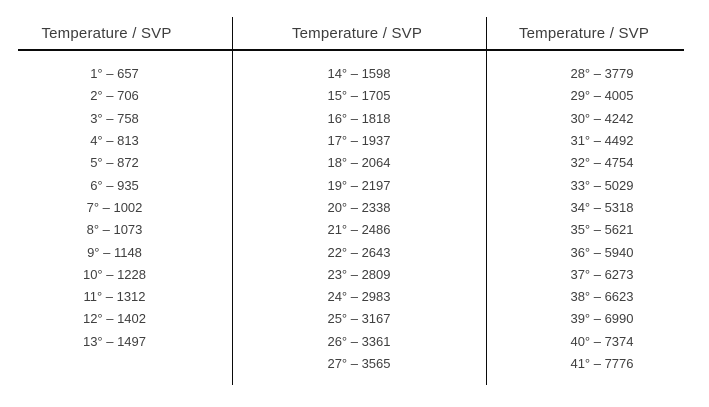  I want to click on table-row: 10° – 1228, so click(114, 274).